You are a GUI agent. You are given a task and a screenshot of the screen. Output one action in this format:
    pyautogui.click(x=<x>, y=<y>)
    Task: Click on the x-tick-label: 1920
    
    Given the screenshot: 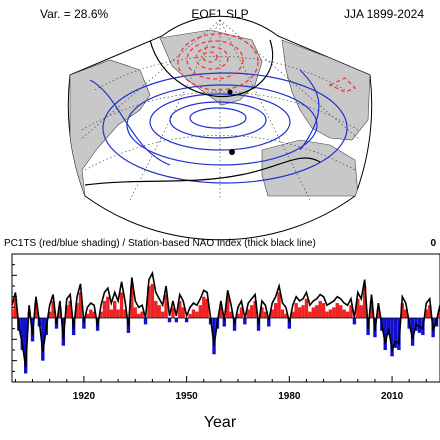 What is the action you would take?
    pyautogui.click(x=84, y=396)
    